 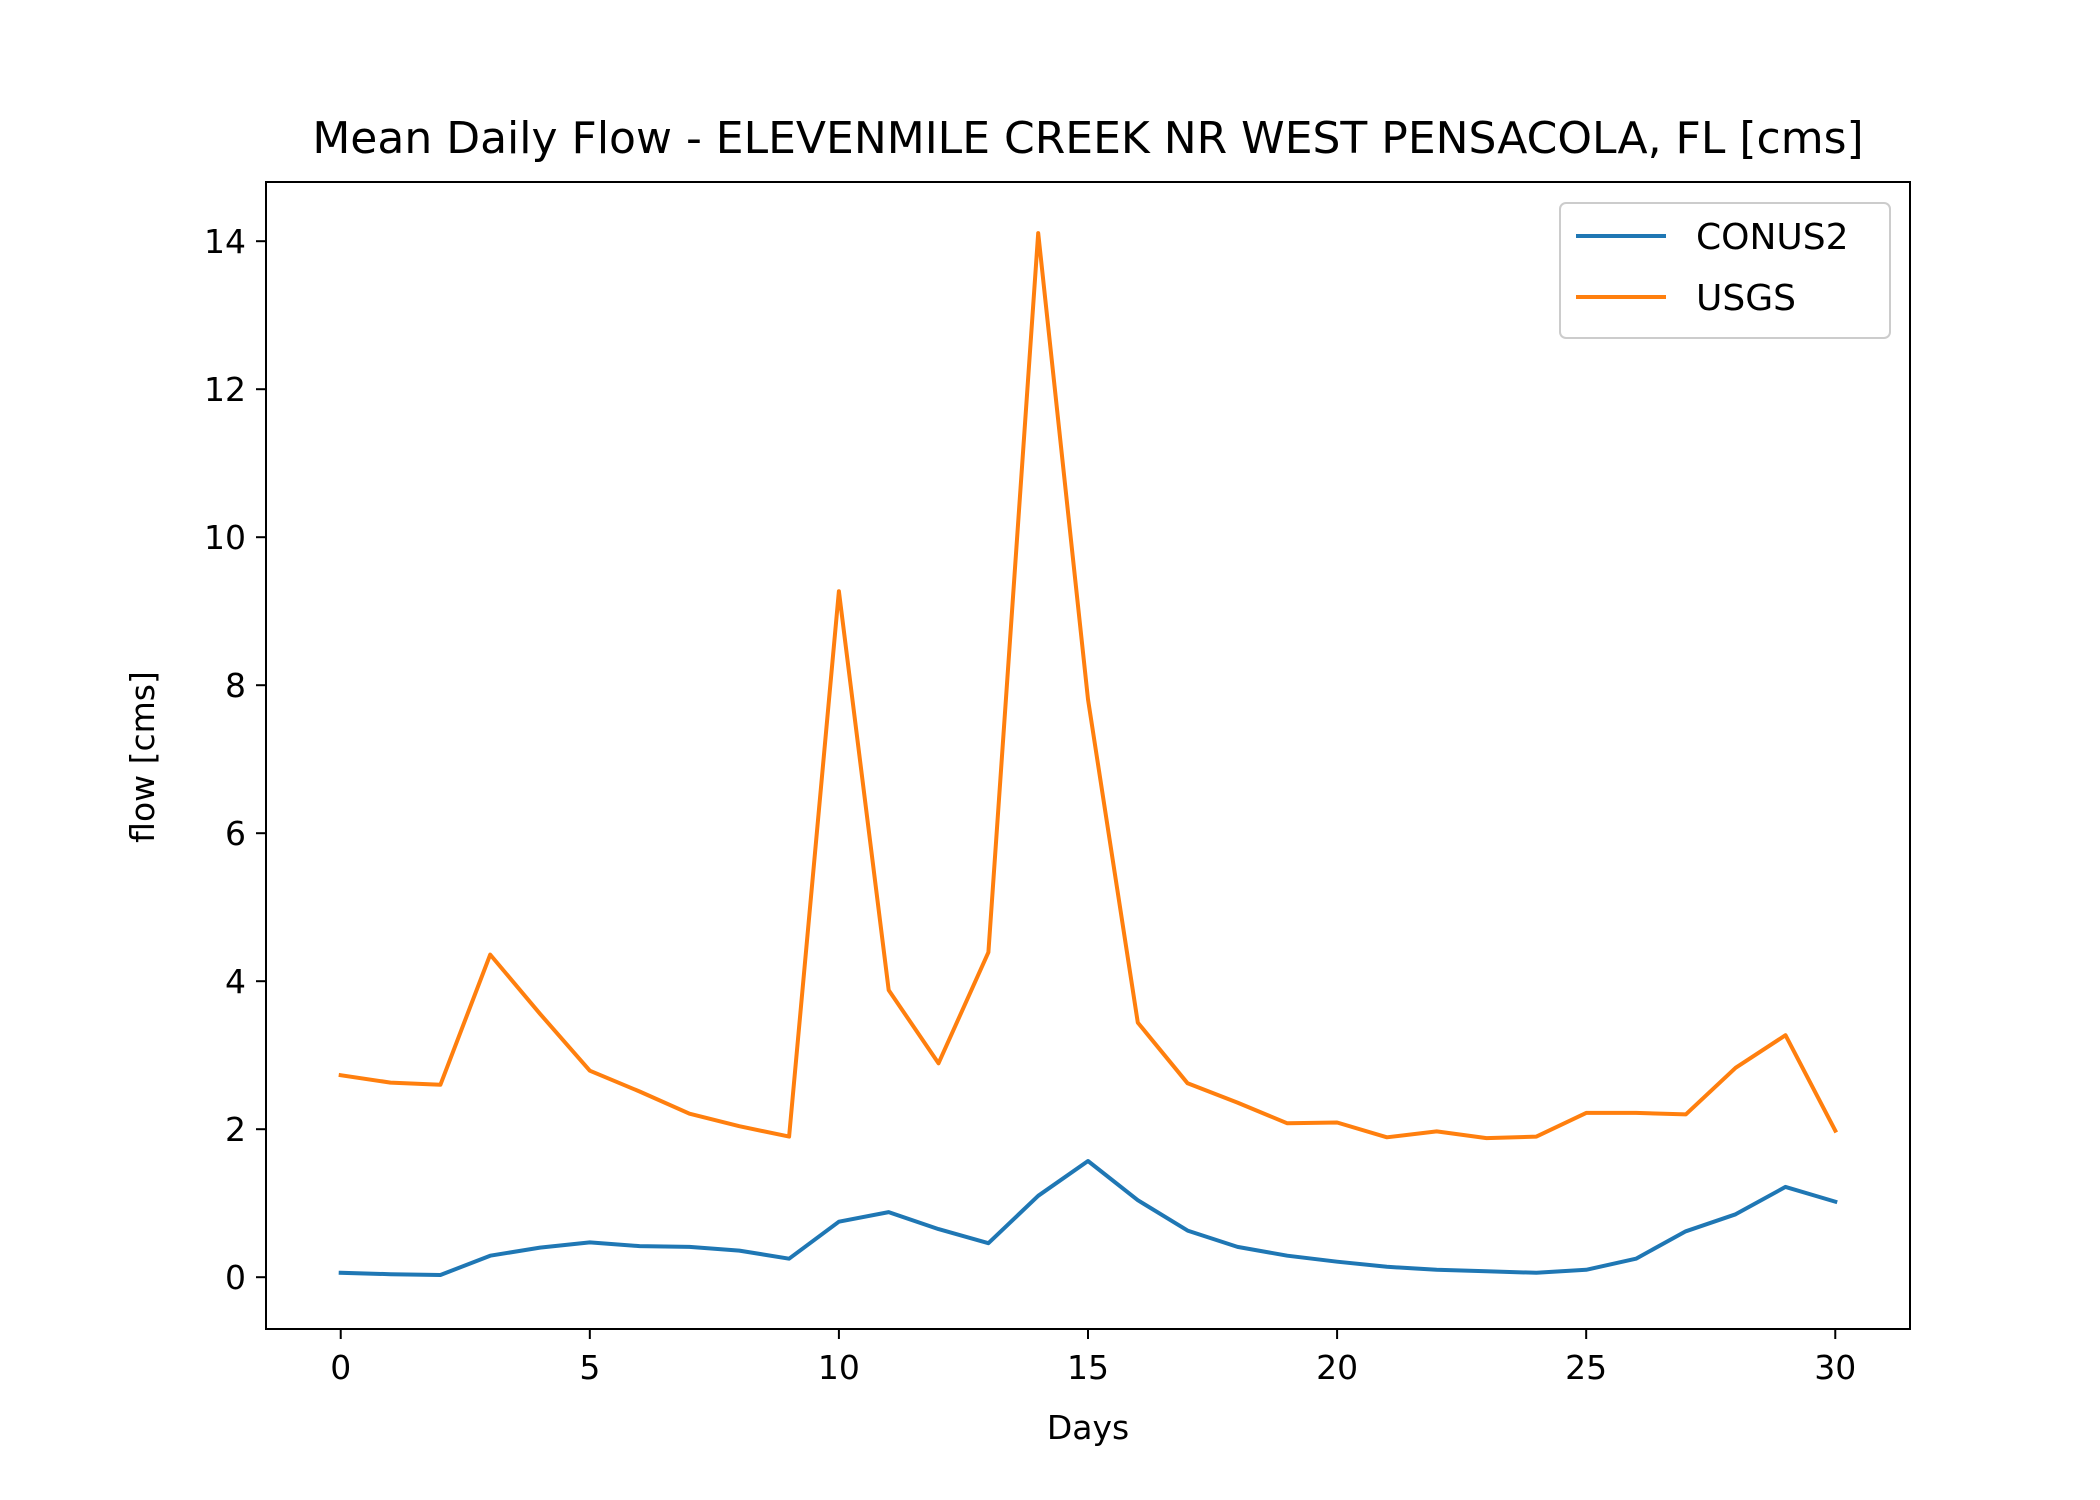 What do you see at coordinates (235, 1277) in the screenshot?
I see `y-tick-label: 0` at bounding box center [235, 1277].